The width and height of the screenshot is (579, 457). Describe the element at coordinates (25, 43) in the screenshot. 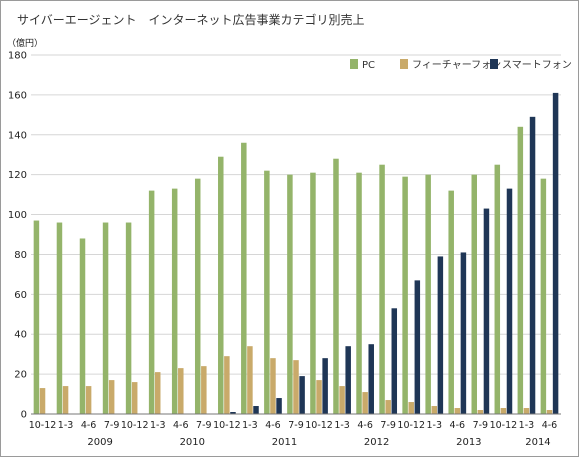

I see `y-axis-unit: （億円）` at that location.